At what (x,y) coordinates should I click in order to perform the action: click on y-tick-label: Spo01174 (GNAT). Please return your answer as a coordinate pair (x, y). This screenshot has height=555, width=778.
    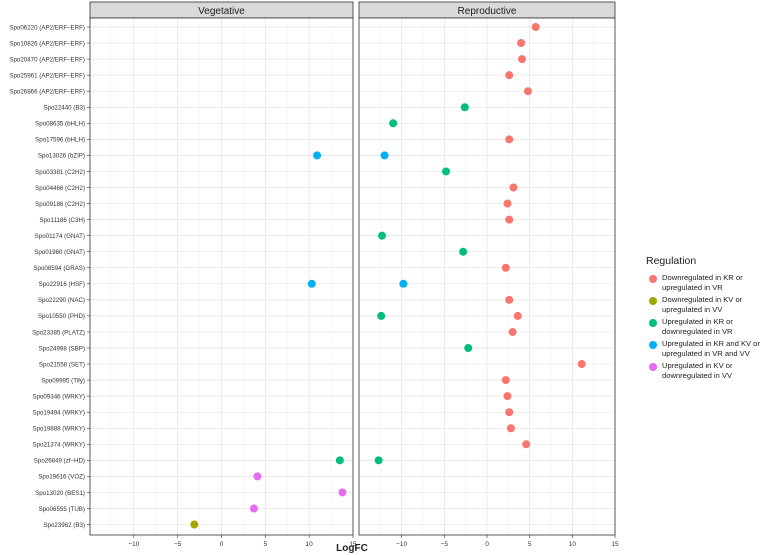
    Looking at the image, I should click on (60, 236).